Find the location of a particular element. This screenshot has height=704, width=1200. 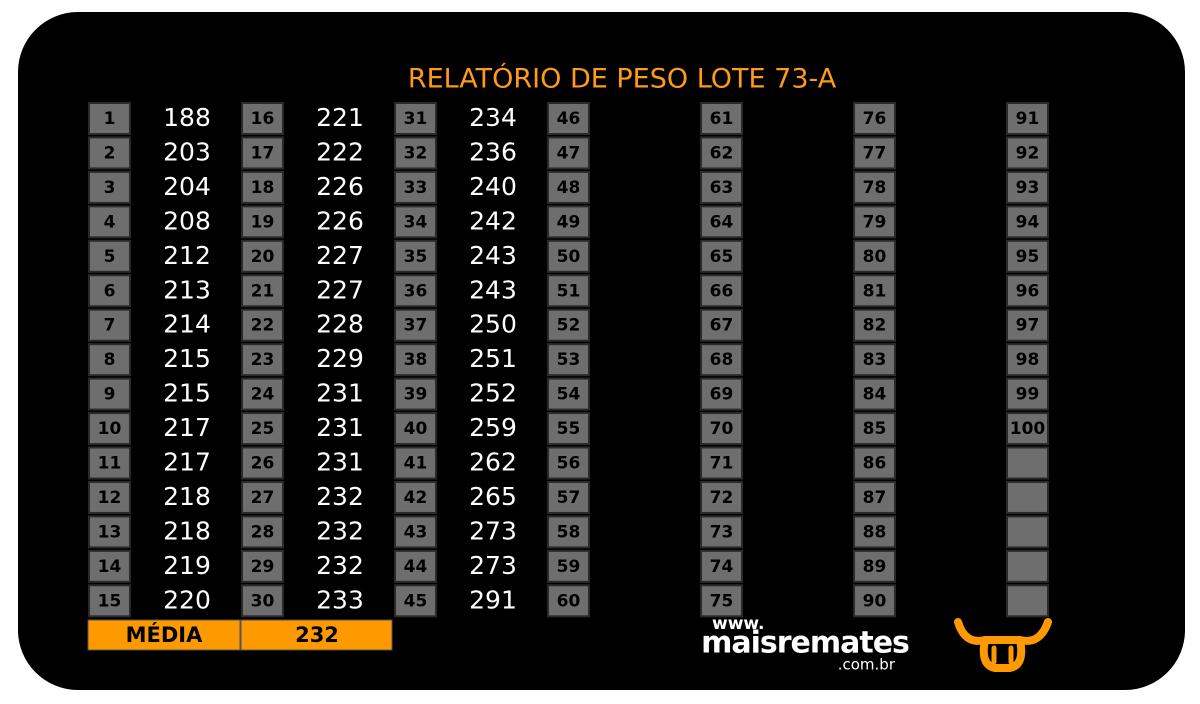

lot-number: 14 is located at coordinates (110, 567).